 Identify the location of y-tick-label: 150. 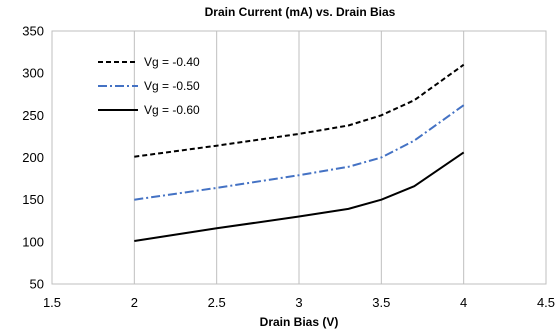
(33, 199).